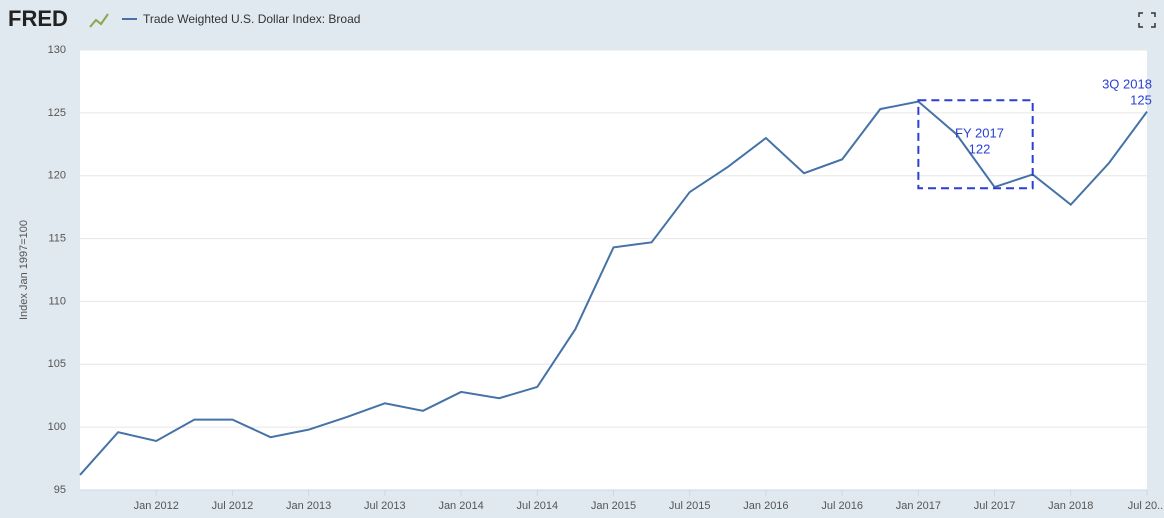 This screenshot has width=1164, height=518. Describe the element at coordinates (57, 50) in the screenshot. I see `y-tick-label: 130` at that location.